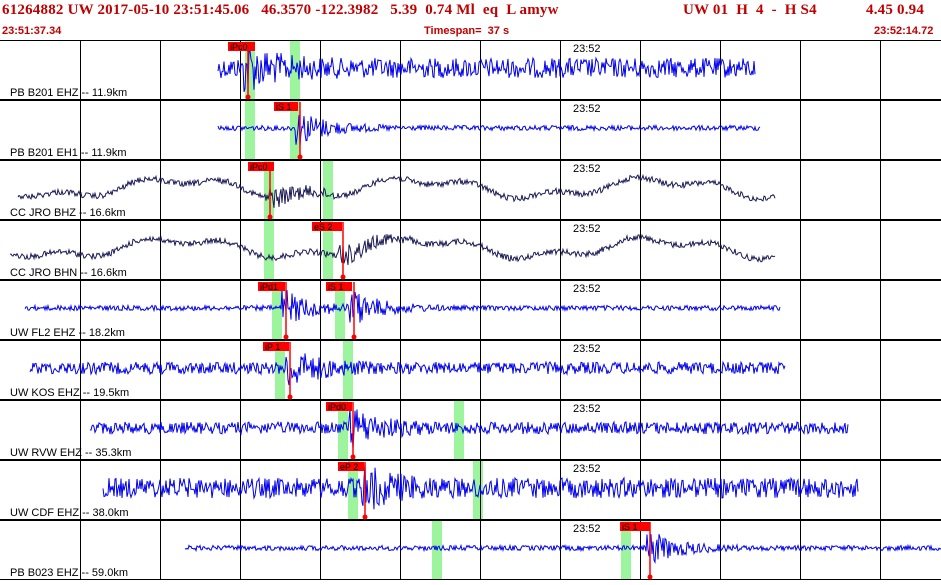  What do you see at coordinates (286, 10) in the screenshot?
I see `latitude: 46.3570` at bounding box center [286, 10].